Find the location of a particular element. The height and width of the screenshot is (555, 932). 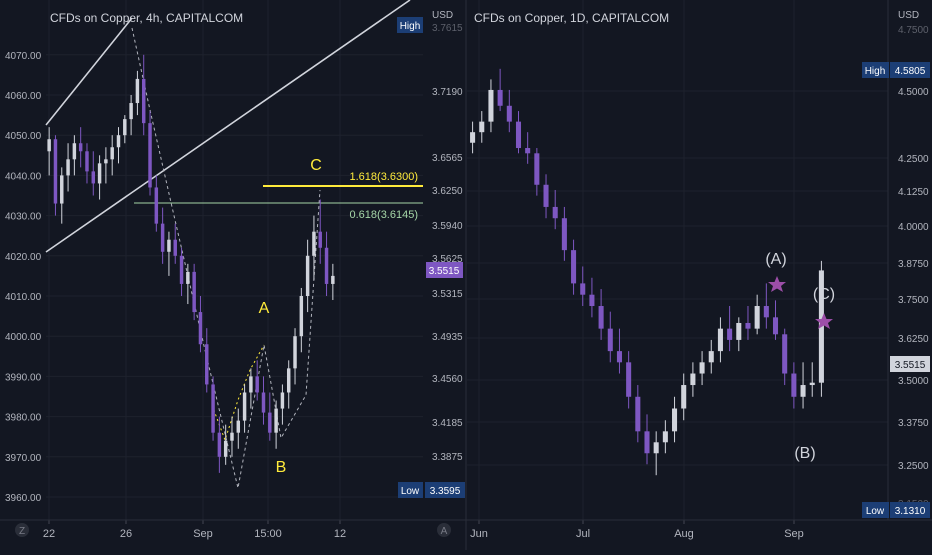

left-x-tick-label: 12 is located at coordinates (340, 534).